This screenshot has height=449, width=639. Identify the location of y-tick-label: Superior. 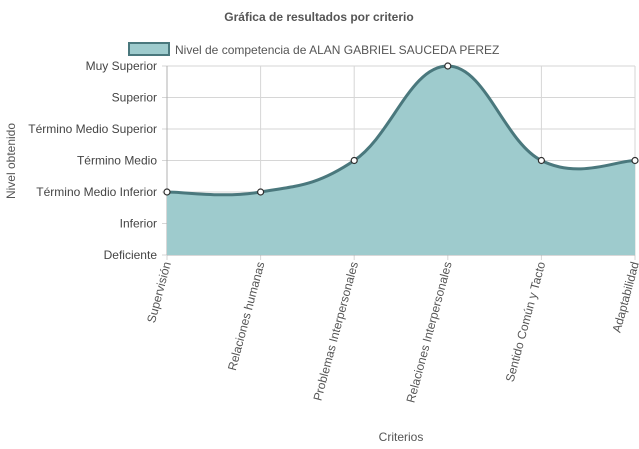
(134, 98).